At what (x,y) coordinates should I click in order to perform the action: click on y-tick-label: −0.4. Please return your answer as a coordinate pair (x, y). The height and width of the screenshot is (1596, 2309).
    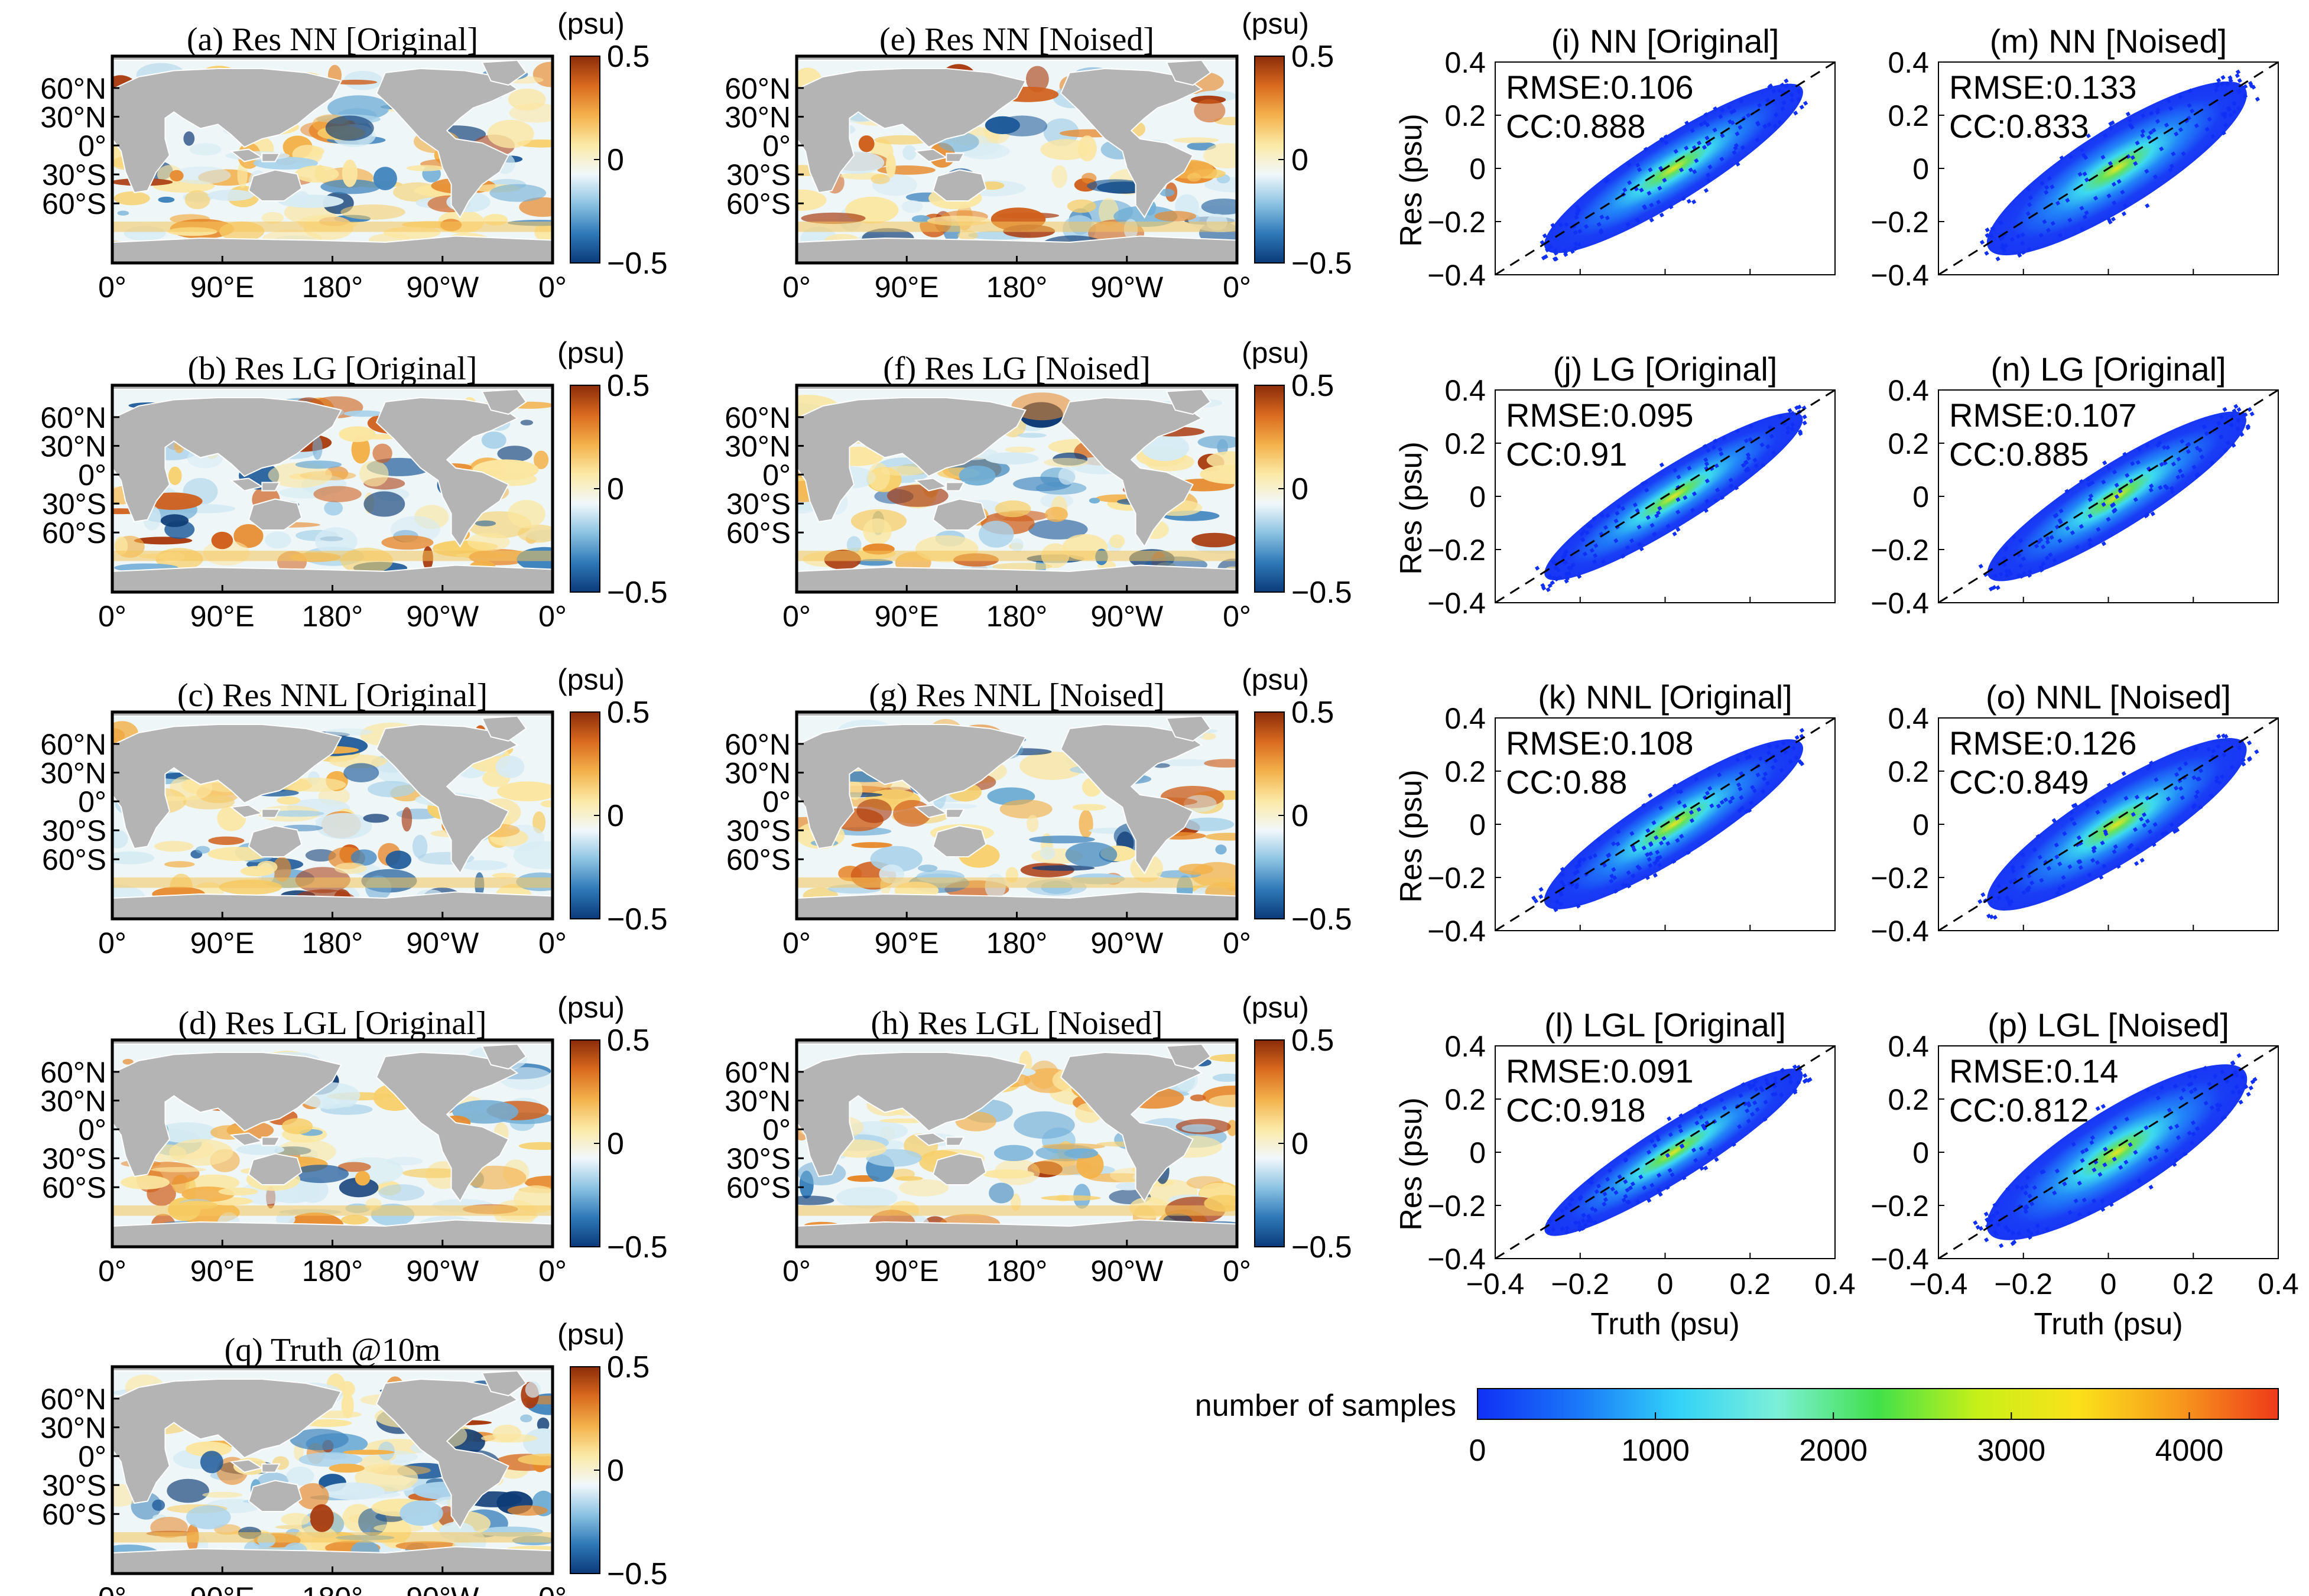
    Looking at the image, I should click on (1899, 603).